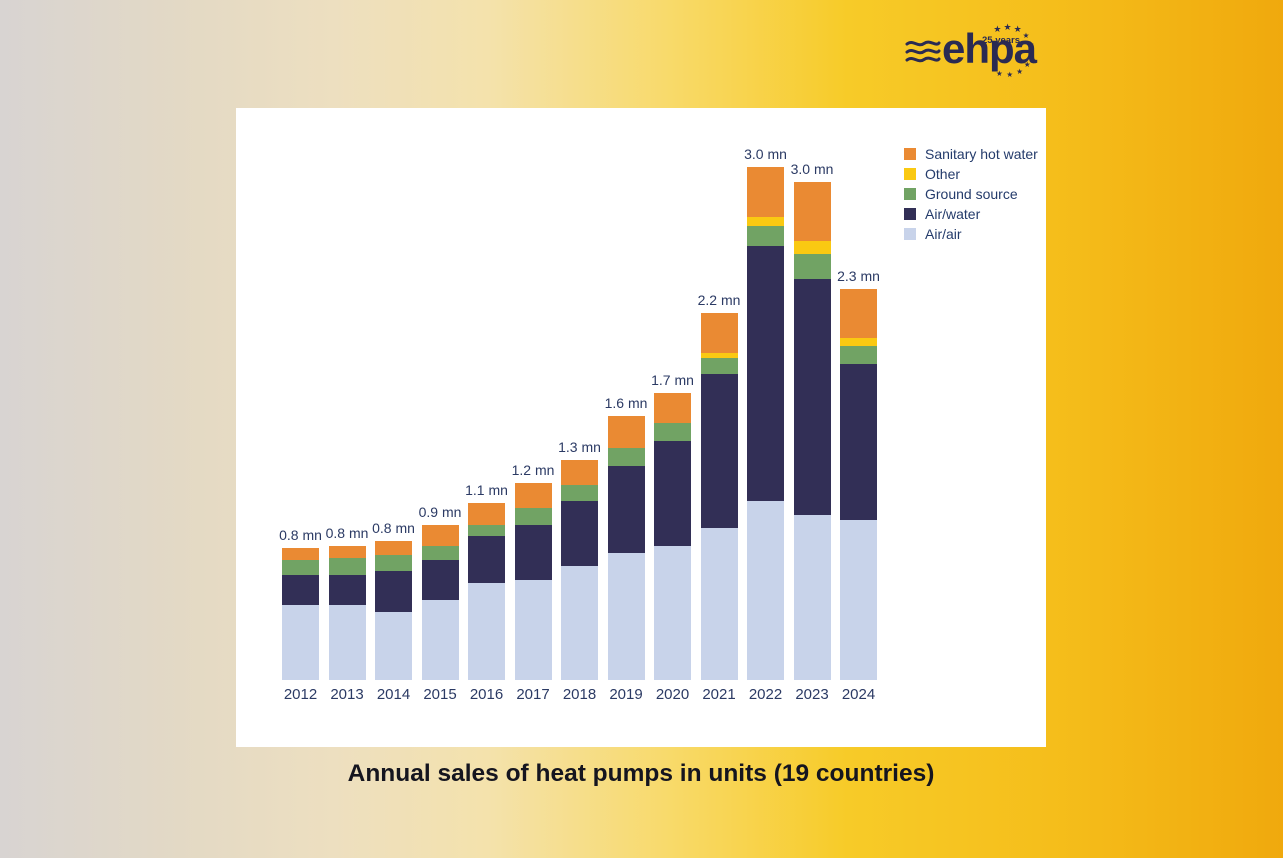 This screenshot has height=858, width=1283. Describe the element at coordinates (953, 214) in the screenshot. I see `legend-label: Air/water` at that location.